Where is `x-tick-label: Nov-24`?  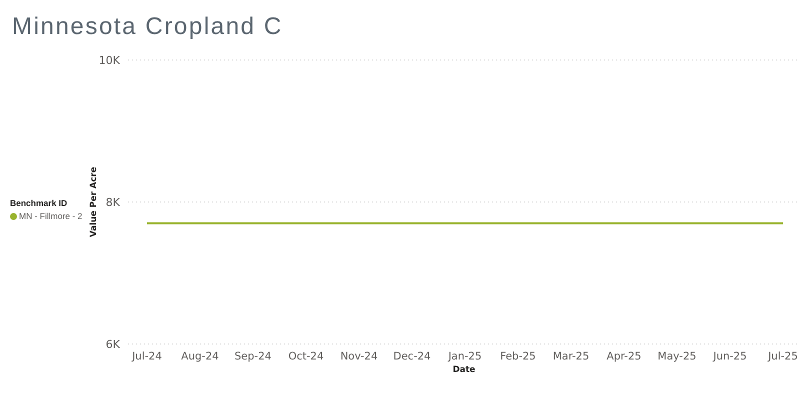 x-tick-label: Nov-24 is located at coordinates (359, 356).